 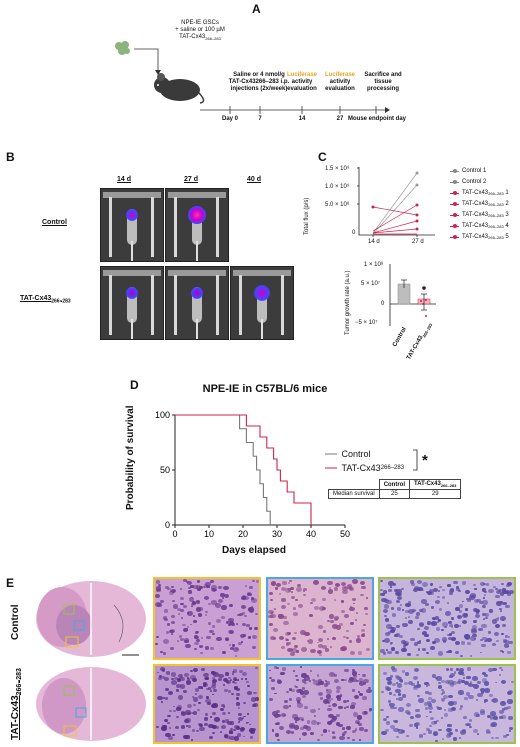 I want to click on step-2-text: activity evaluation, so click(x=302, y=85).